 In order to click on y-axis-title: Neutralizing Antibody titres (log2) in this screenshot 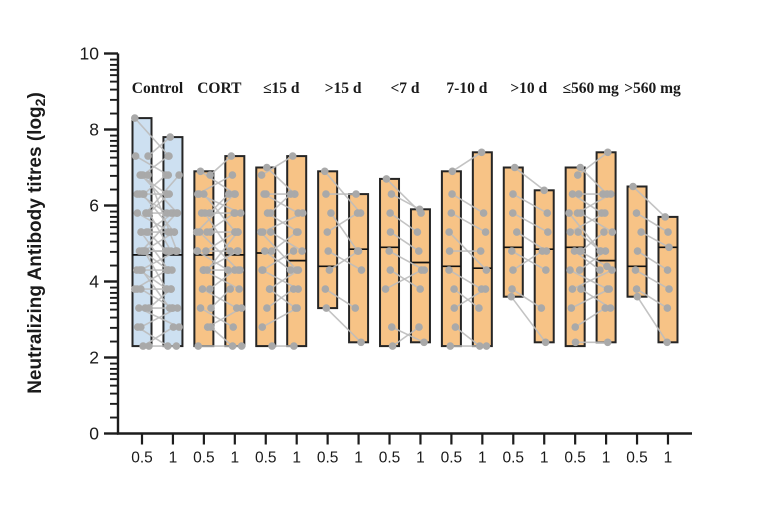, I will do `click(36, 243)`.